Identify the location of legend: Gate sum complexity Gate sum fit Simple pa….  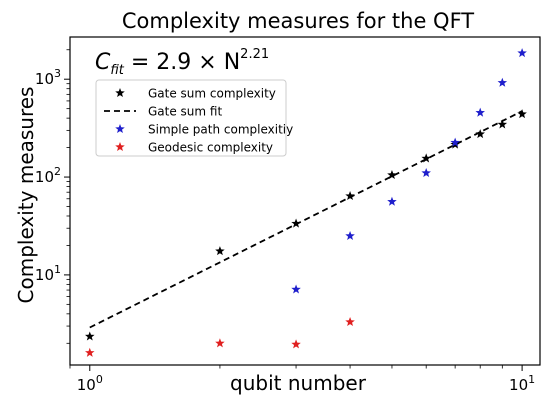
(194, 118).